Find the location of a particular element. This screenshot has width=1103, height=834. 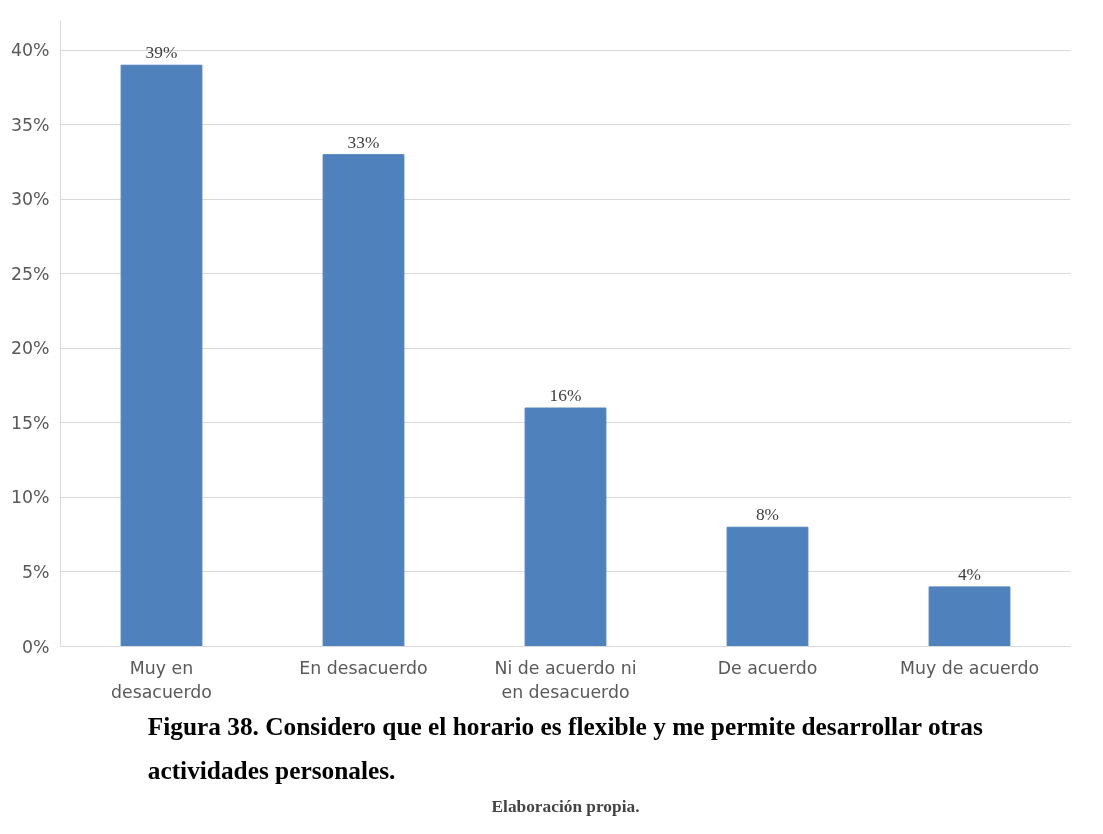

y-tick-label: 25% is located at coordinates (30, 273).